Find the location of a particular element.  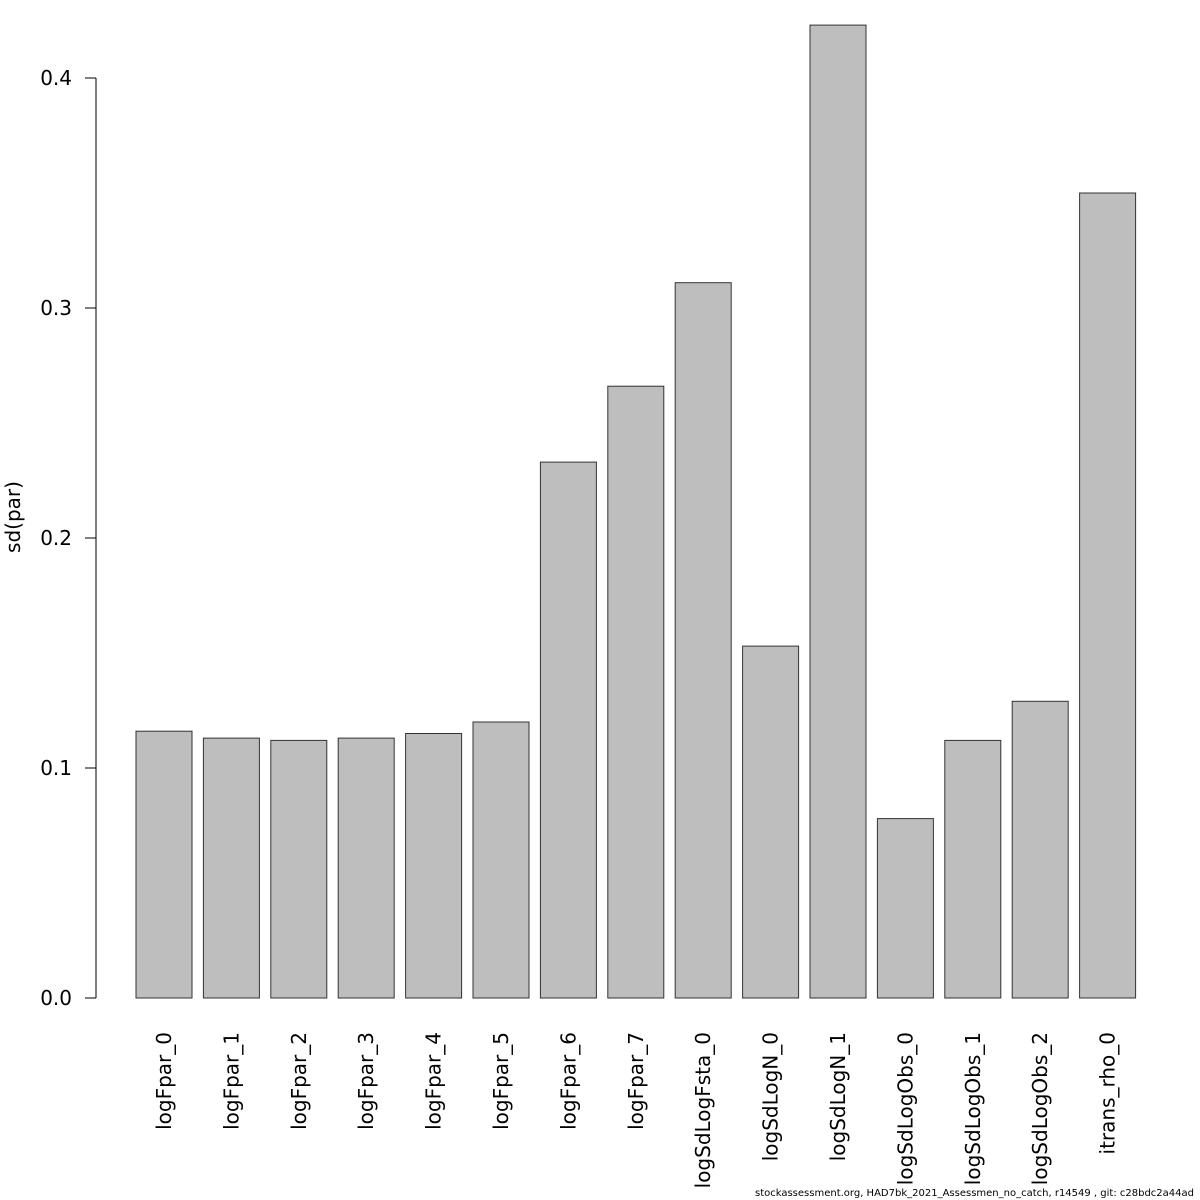

y-tick-label: 0.4 is located at coordinates (56, 78).